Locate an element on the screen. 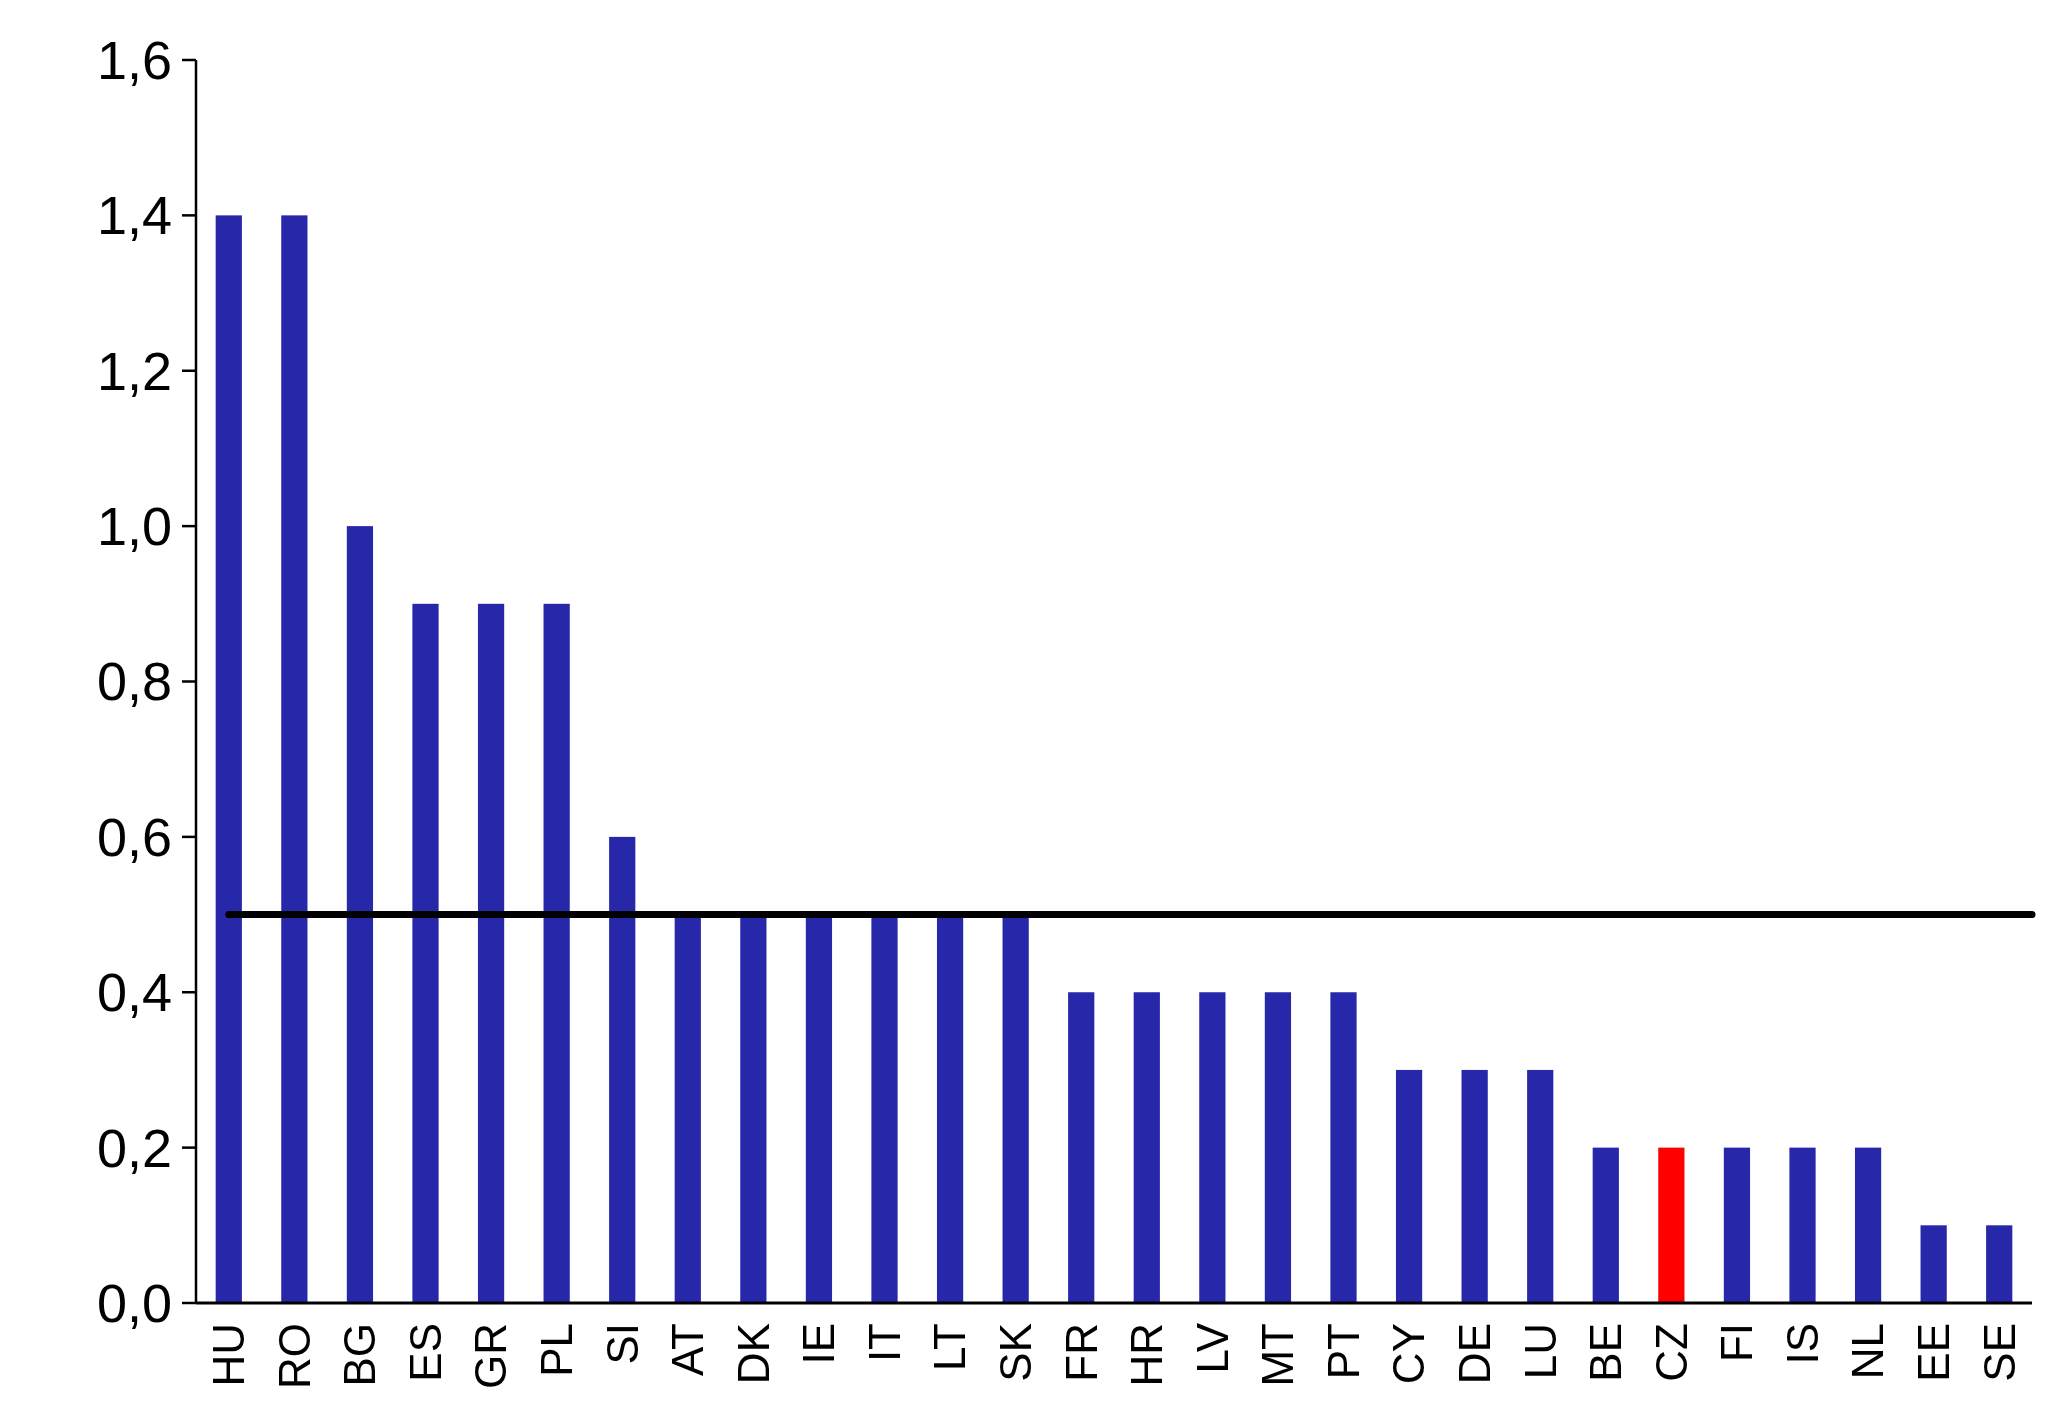 Image resolution: width=2060 pixels, height=1401 pixels. y-tick-label: 0,6 is located at coordinates (134, 836).